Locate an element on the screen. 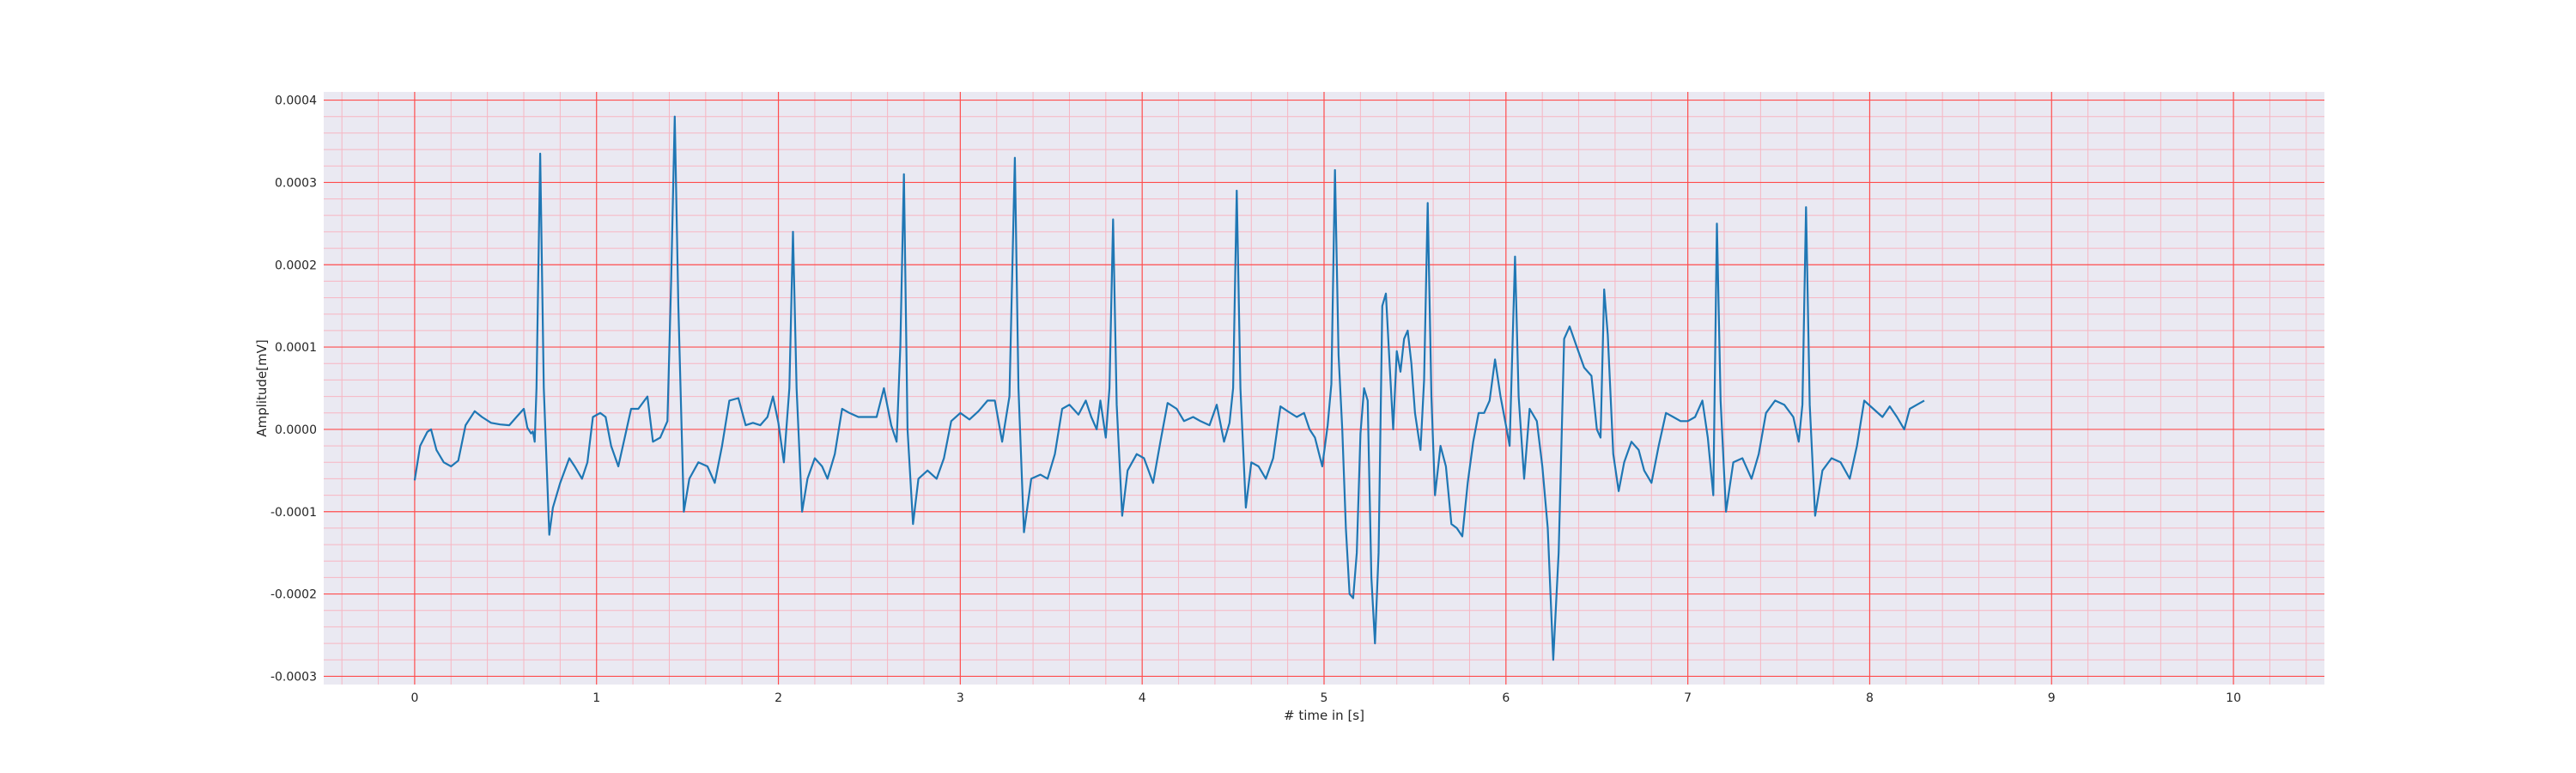  x-tick-label: 6 is located at coordinates (1506, 698).